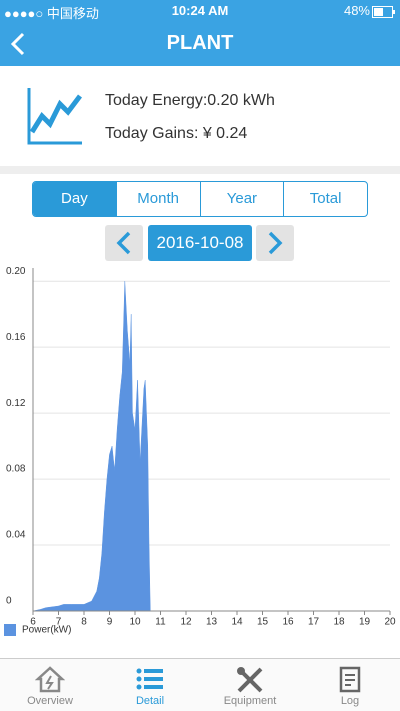 Image resolution: width=400 pixels, height=711 pixels. I want to click on nav-label: Equipment, so click(250, 701).